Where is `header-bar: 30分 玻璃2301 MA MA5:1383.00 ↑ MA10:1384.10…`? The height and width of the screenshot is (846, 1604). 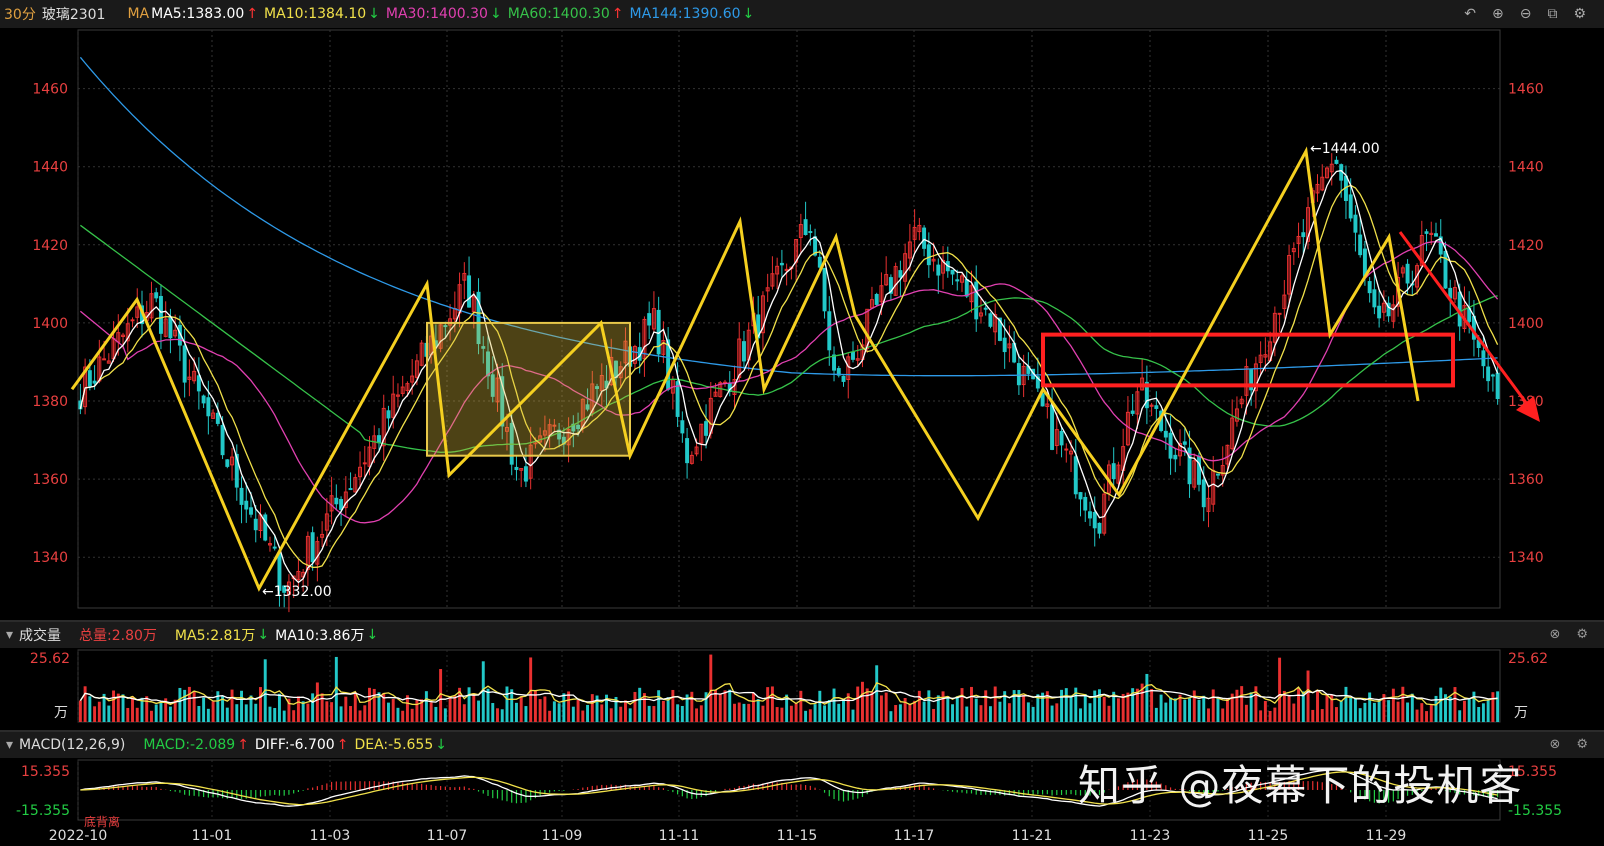 header-bar: 30分 玻璃2301 MA MA5:1383.00 ↑ MA10:1384.10… is located at coordinates (802, 14).